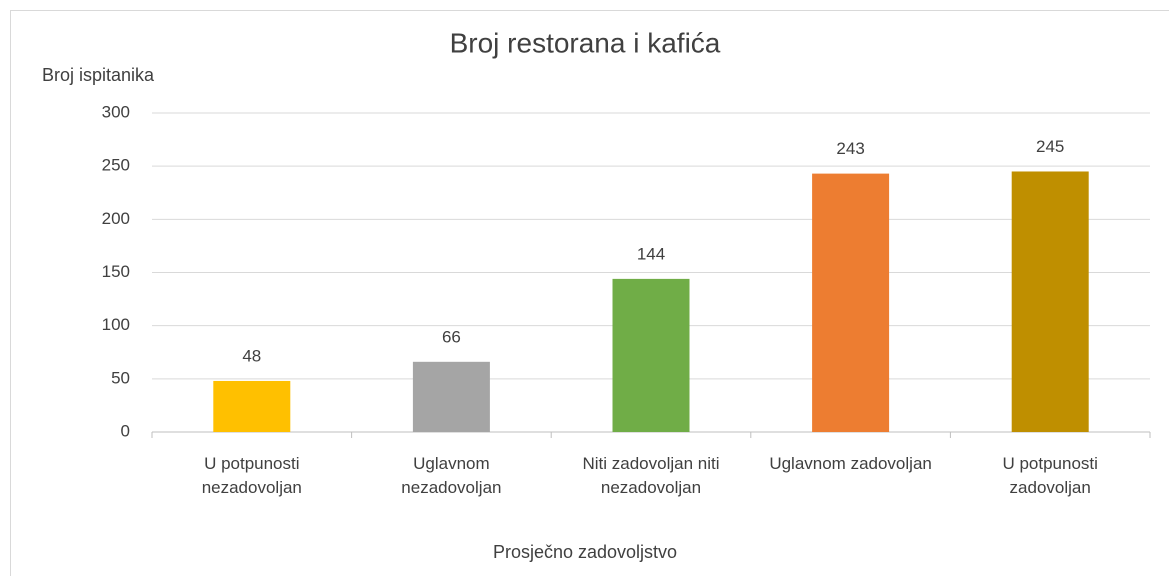  Describe the element at coordinates (251, 355) in the screenshot. I see `data-label: 48` at that location.